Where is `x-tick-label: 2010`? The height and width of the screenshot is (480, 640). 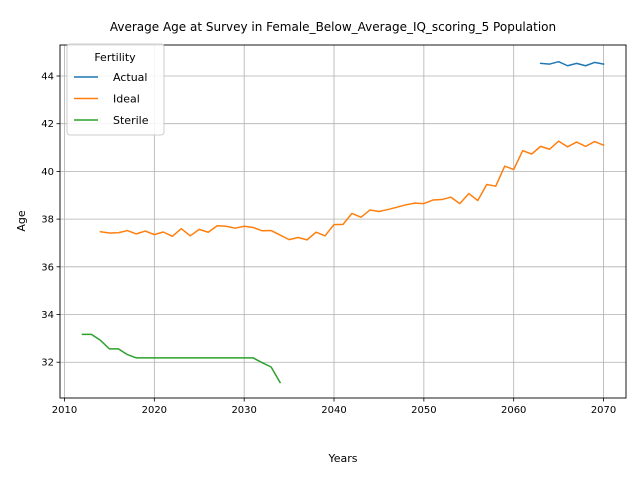
x-tick-label: 2010 is located at coordinates (64, 410).